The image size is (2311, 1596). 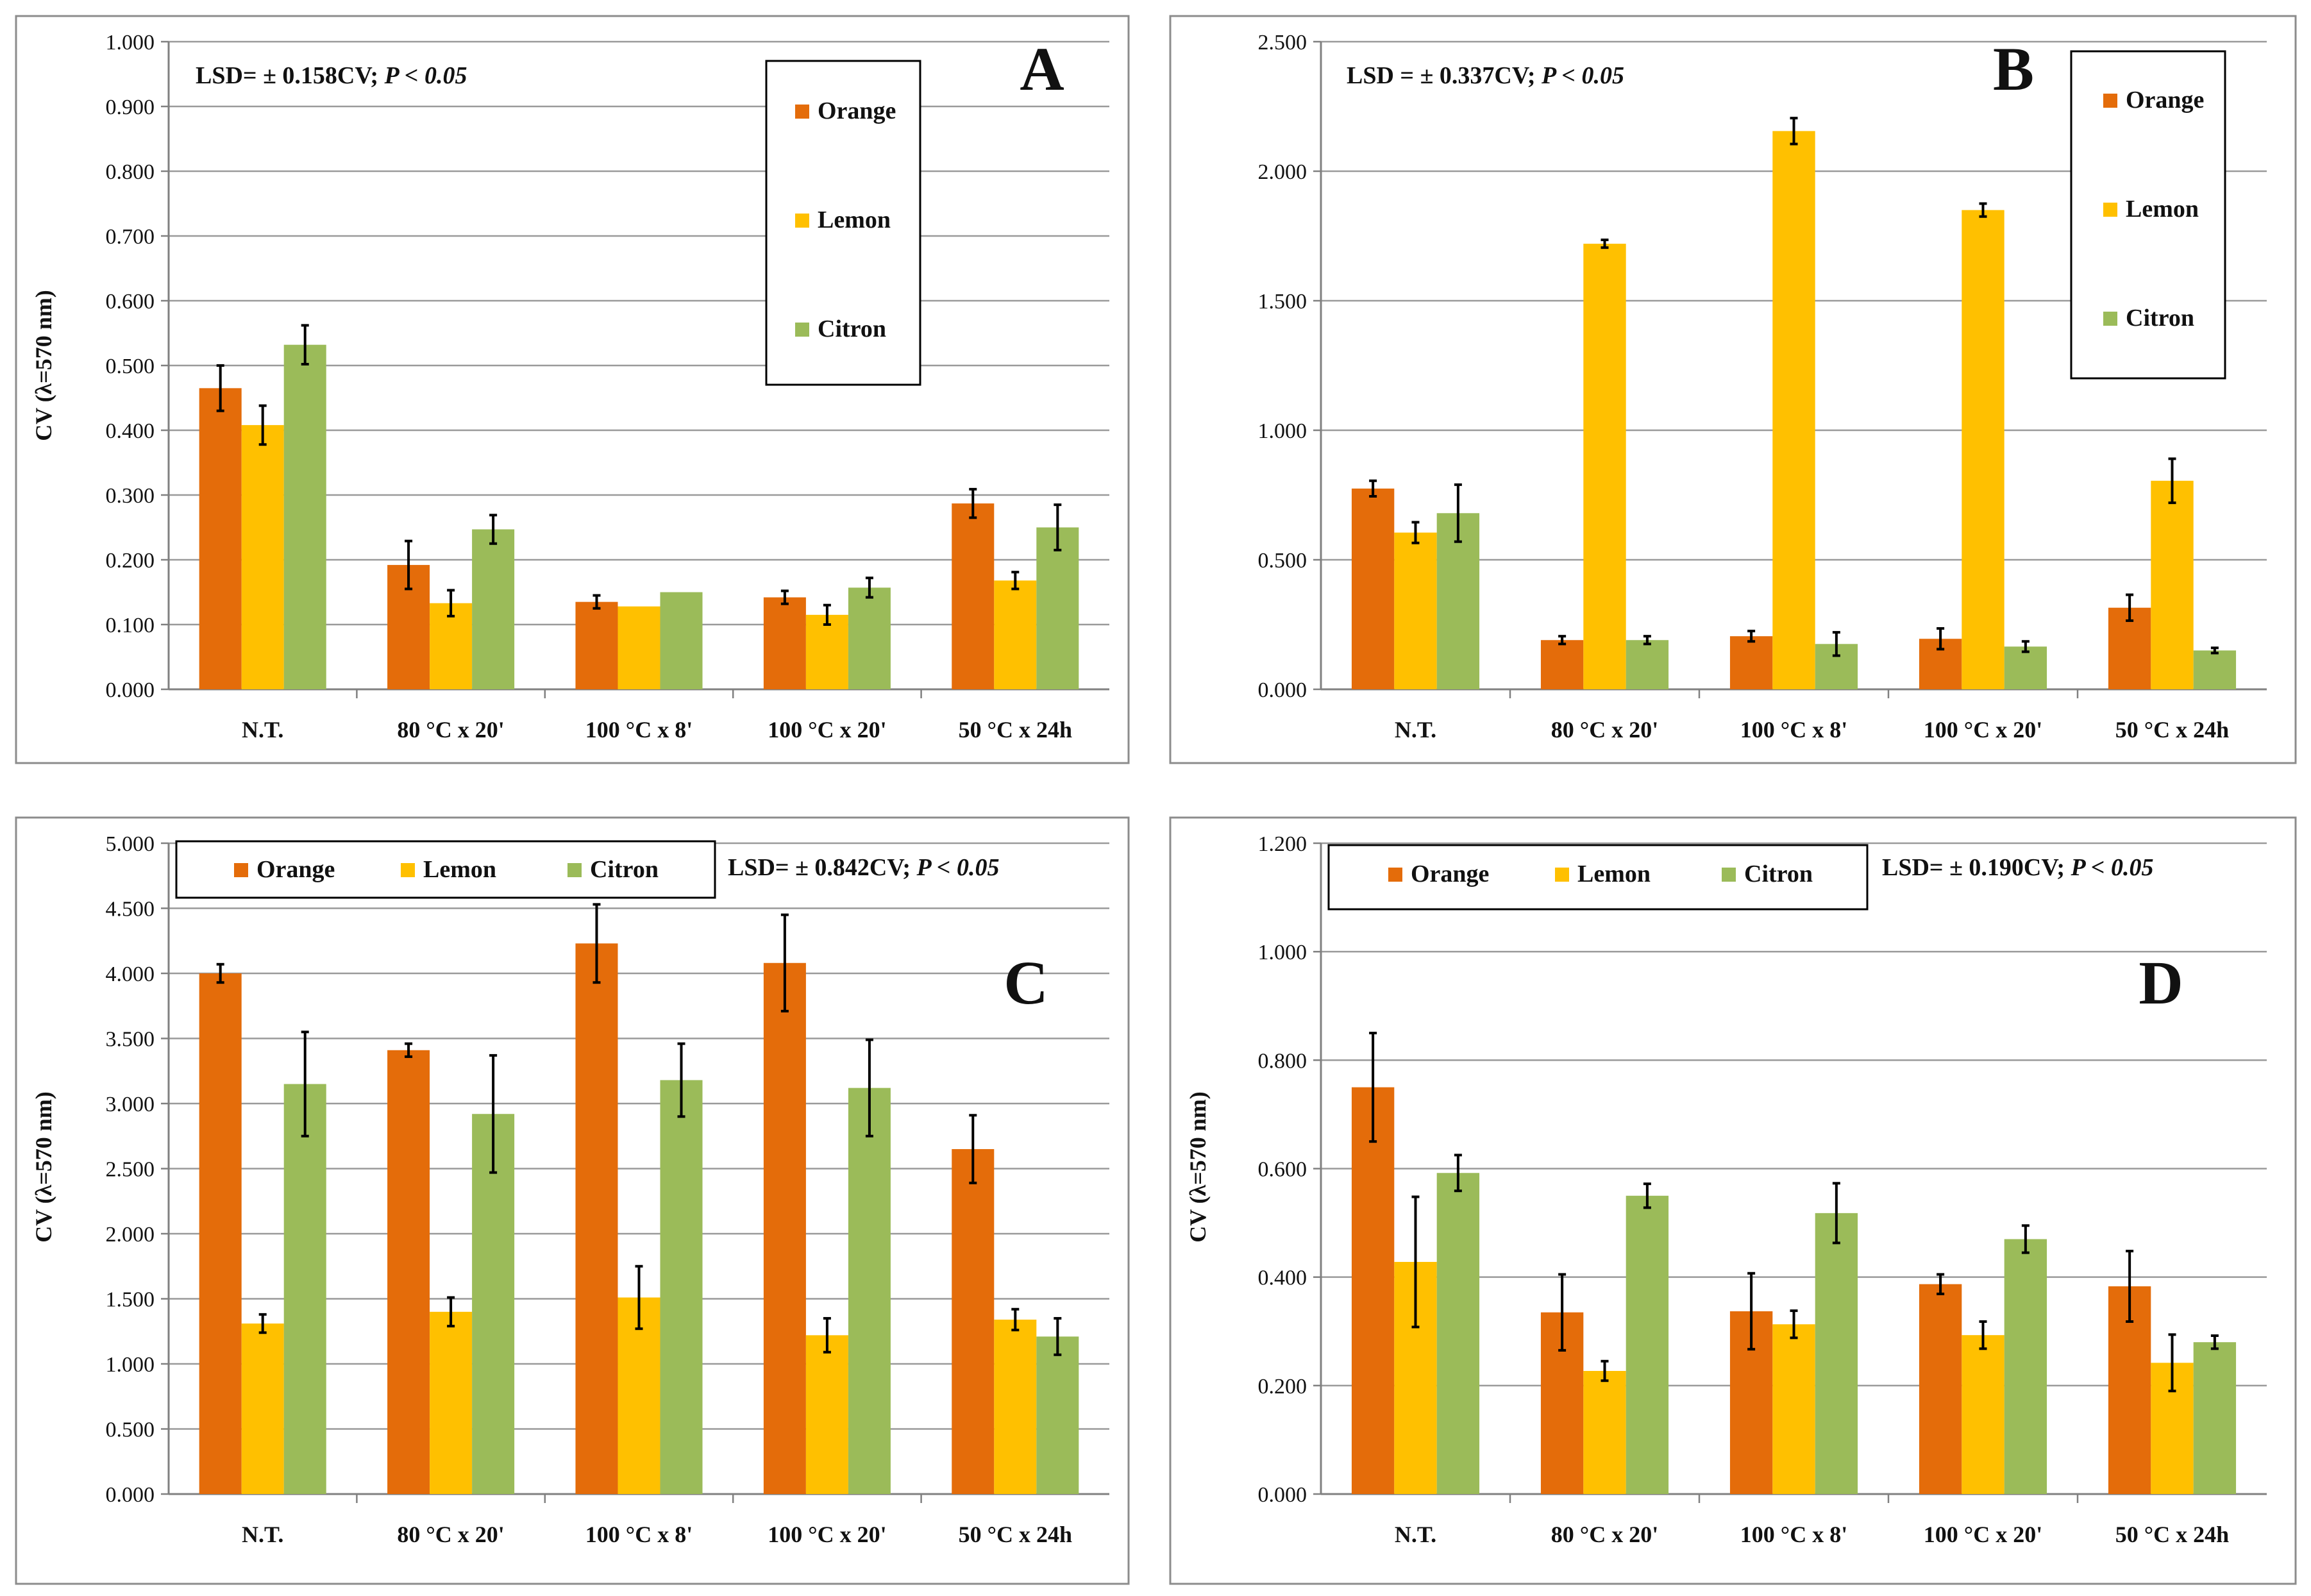 I want to click on lsd-annotation: LSD= ± 0.190CV; P < 0.05, so click(x=2017, y=867).